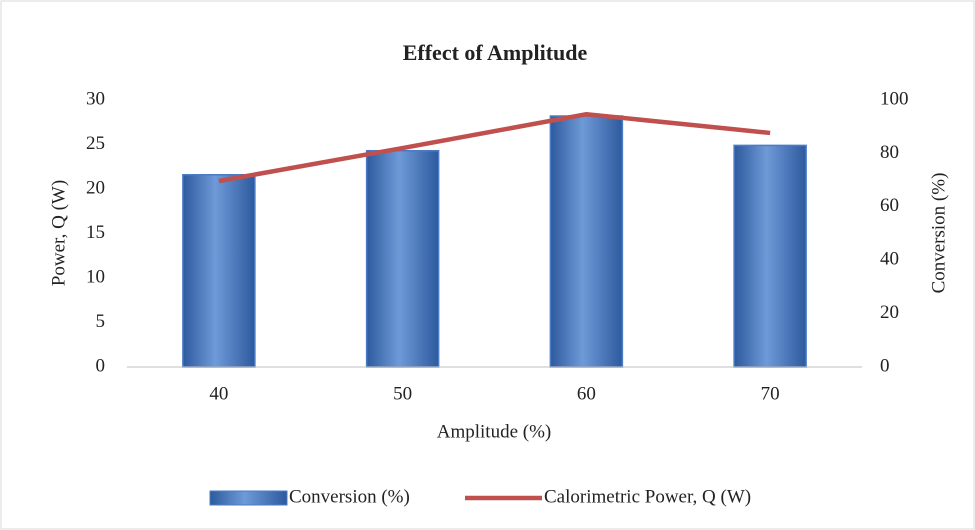 This screenshot has width=975, height=530. I want to click on x-axis-label: Amplitude (%), so click(494, 431).